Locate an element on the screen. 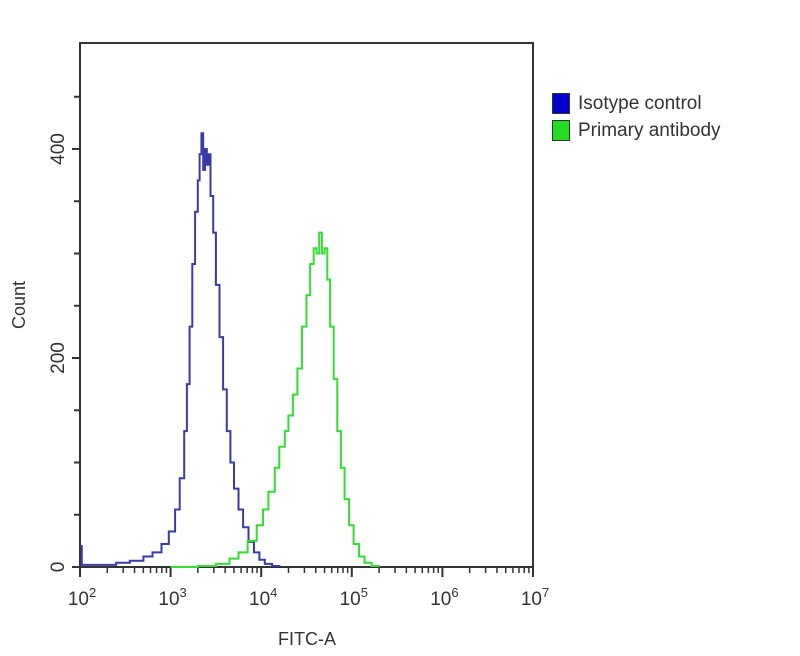 Image resolution: width=800 pixels, height=656 pixels. x-tick-label: 10⁵ is located at coordinates (354, 597).